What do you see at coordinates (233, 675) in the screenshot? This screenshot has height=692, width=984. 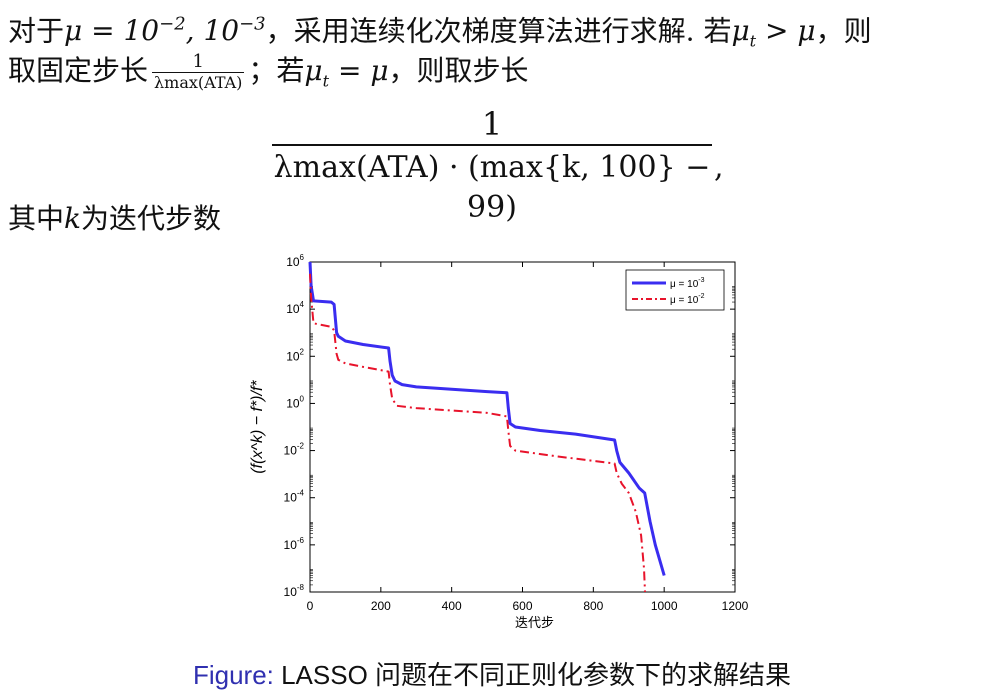 I see `caption-label: Figure:` at bounding box center [233, 675].